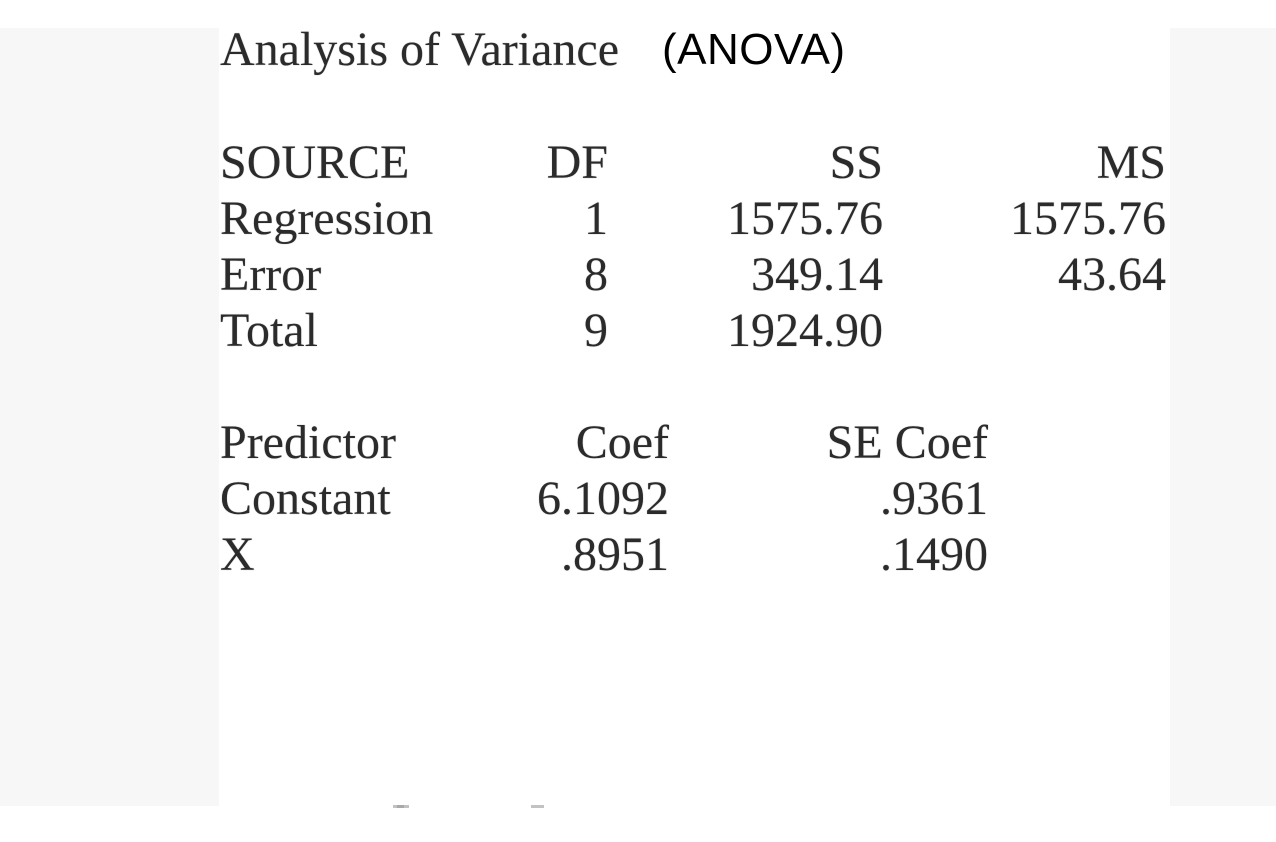 The width and height of the screenshot is (1276, 842). Describe the element at coordinates (754, 49) in the screenshot. I see `title-annotation: (ANOVA)` at that location.